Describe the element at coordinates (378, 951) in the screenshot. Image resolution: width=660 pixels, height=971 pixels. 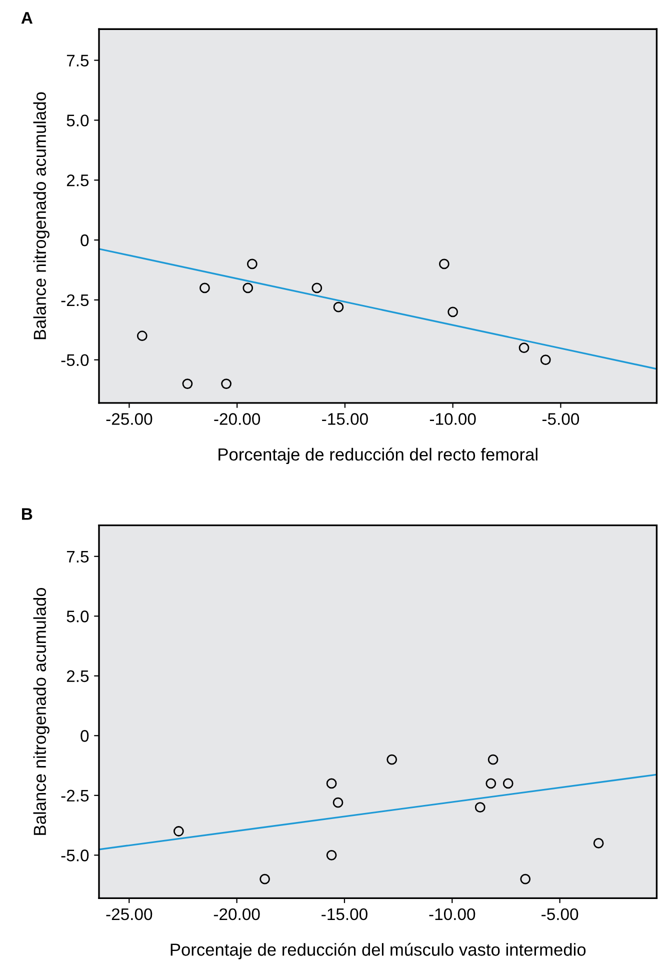
I see `x-axis-title: Porcentaje de reducción del músculo vasto intermedio` at that location.